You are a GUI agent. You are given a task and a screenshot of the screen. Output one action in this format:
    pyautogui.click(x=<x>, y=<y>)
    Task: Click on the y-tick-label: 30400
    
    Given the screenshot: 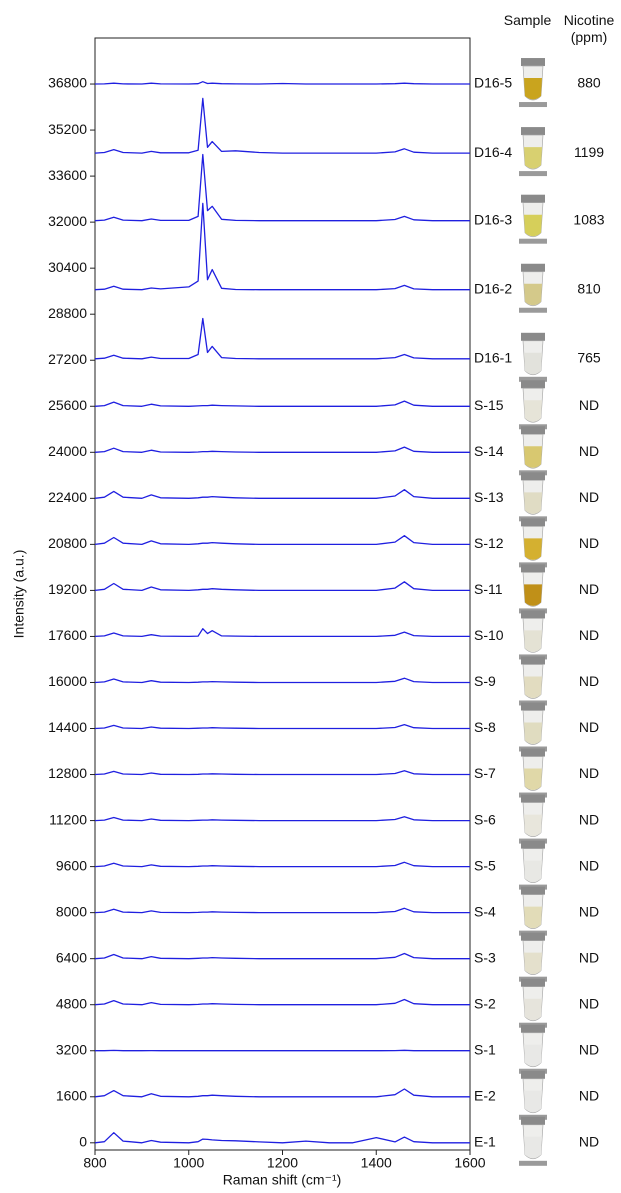 What is the action you would take?
    pyautogui.click(x=67, y=267)
    